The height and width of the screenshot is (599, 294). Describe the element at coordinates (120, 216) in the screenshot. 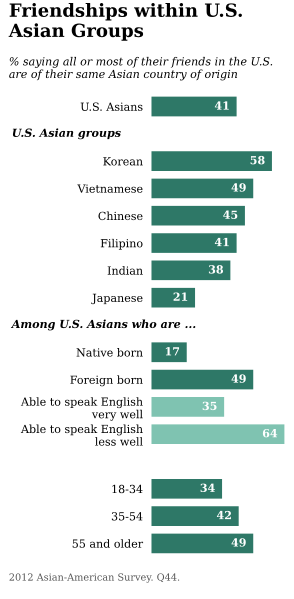

I see `y-tick-label: Chinese` at that location.